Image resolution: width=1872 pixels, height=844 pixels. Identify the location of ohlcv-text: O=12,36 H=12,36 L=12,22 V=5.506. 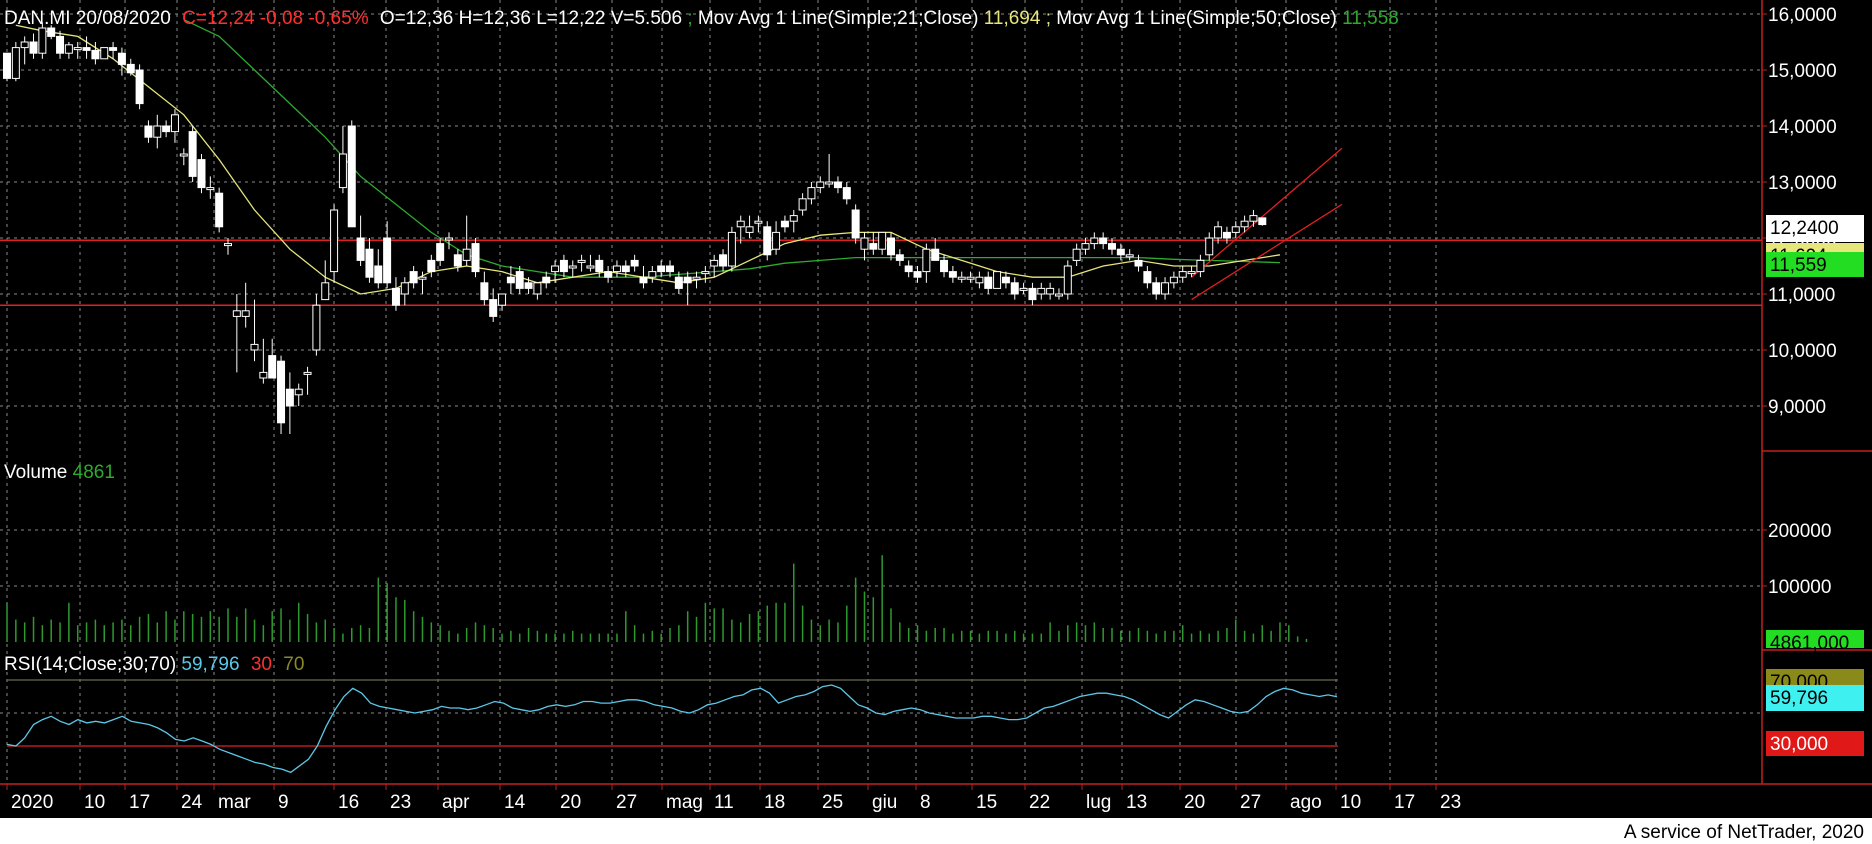
(531, 18).